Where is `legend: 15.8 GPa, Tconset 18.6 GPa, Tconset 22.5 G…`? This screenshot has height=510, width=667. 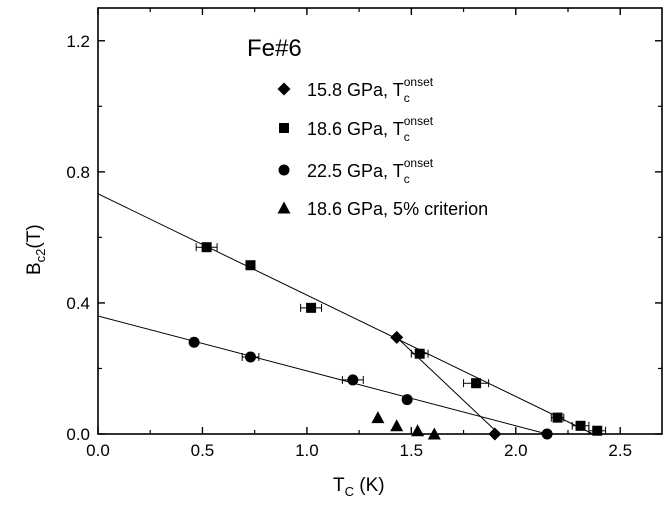 legend: 15.8 GPa, Tconset 18.6 GPa, Tconset 22.5 G… is located at coordinates (382, 147).